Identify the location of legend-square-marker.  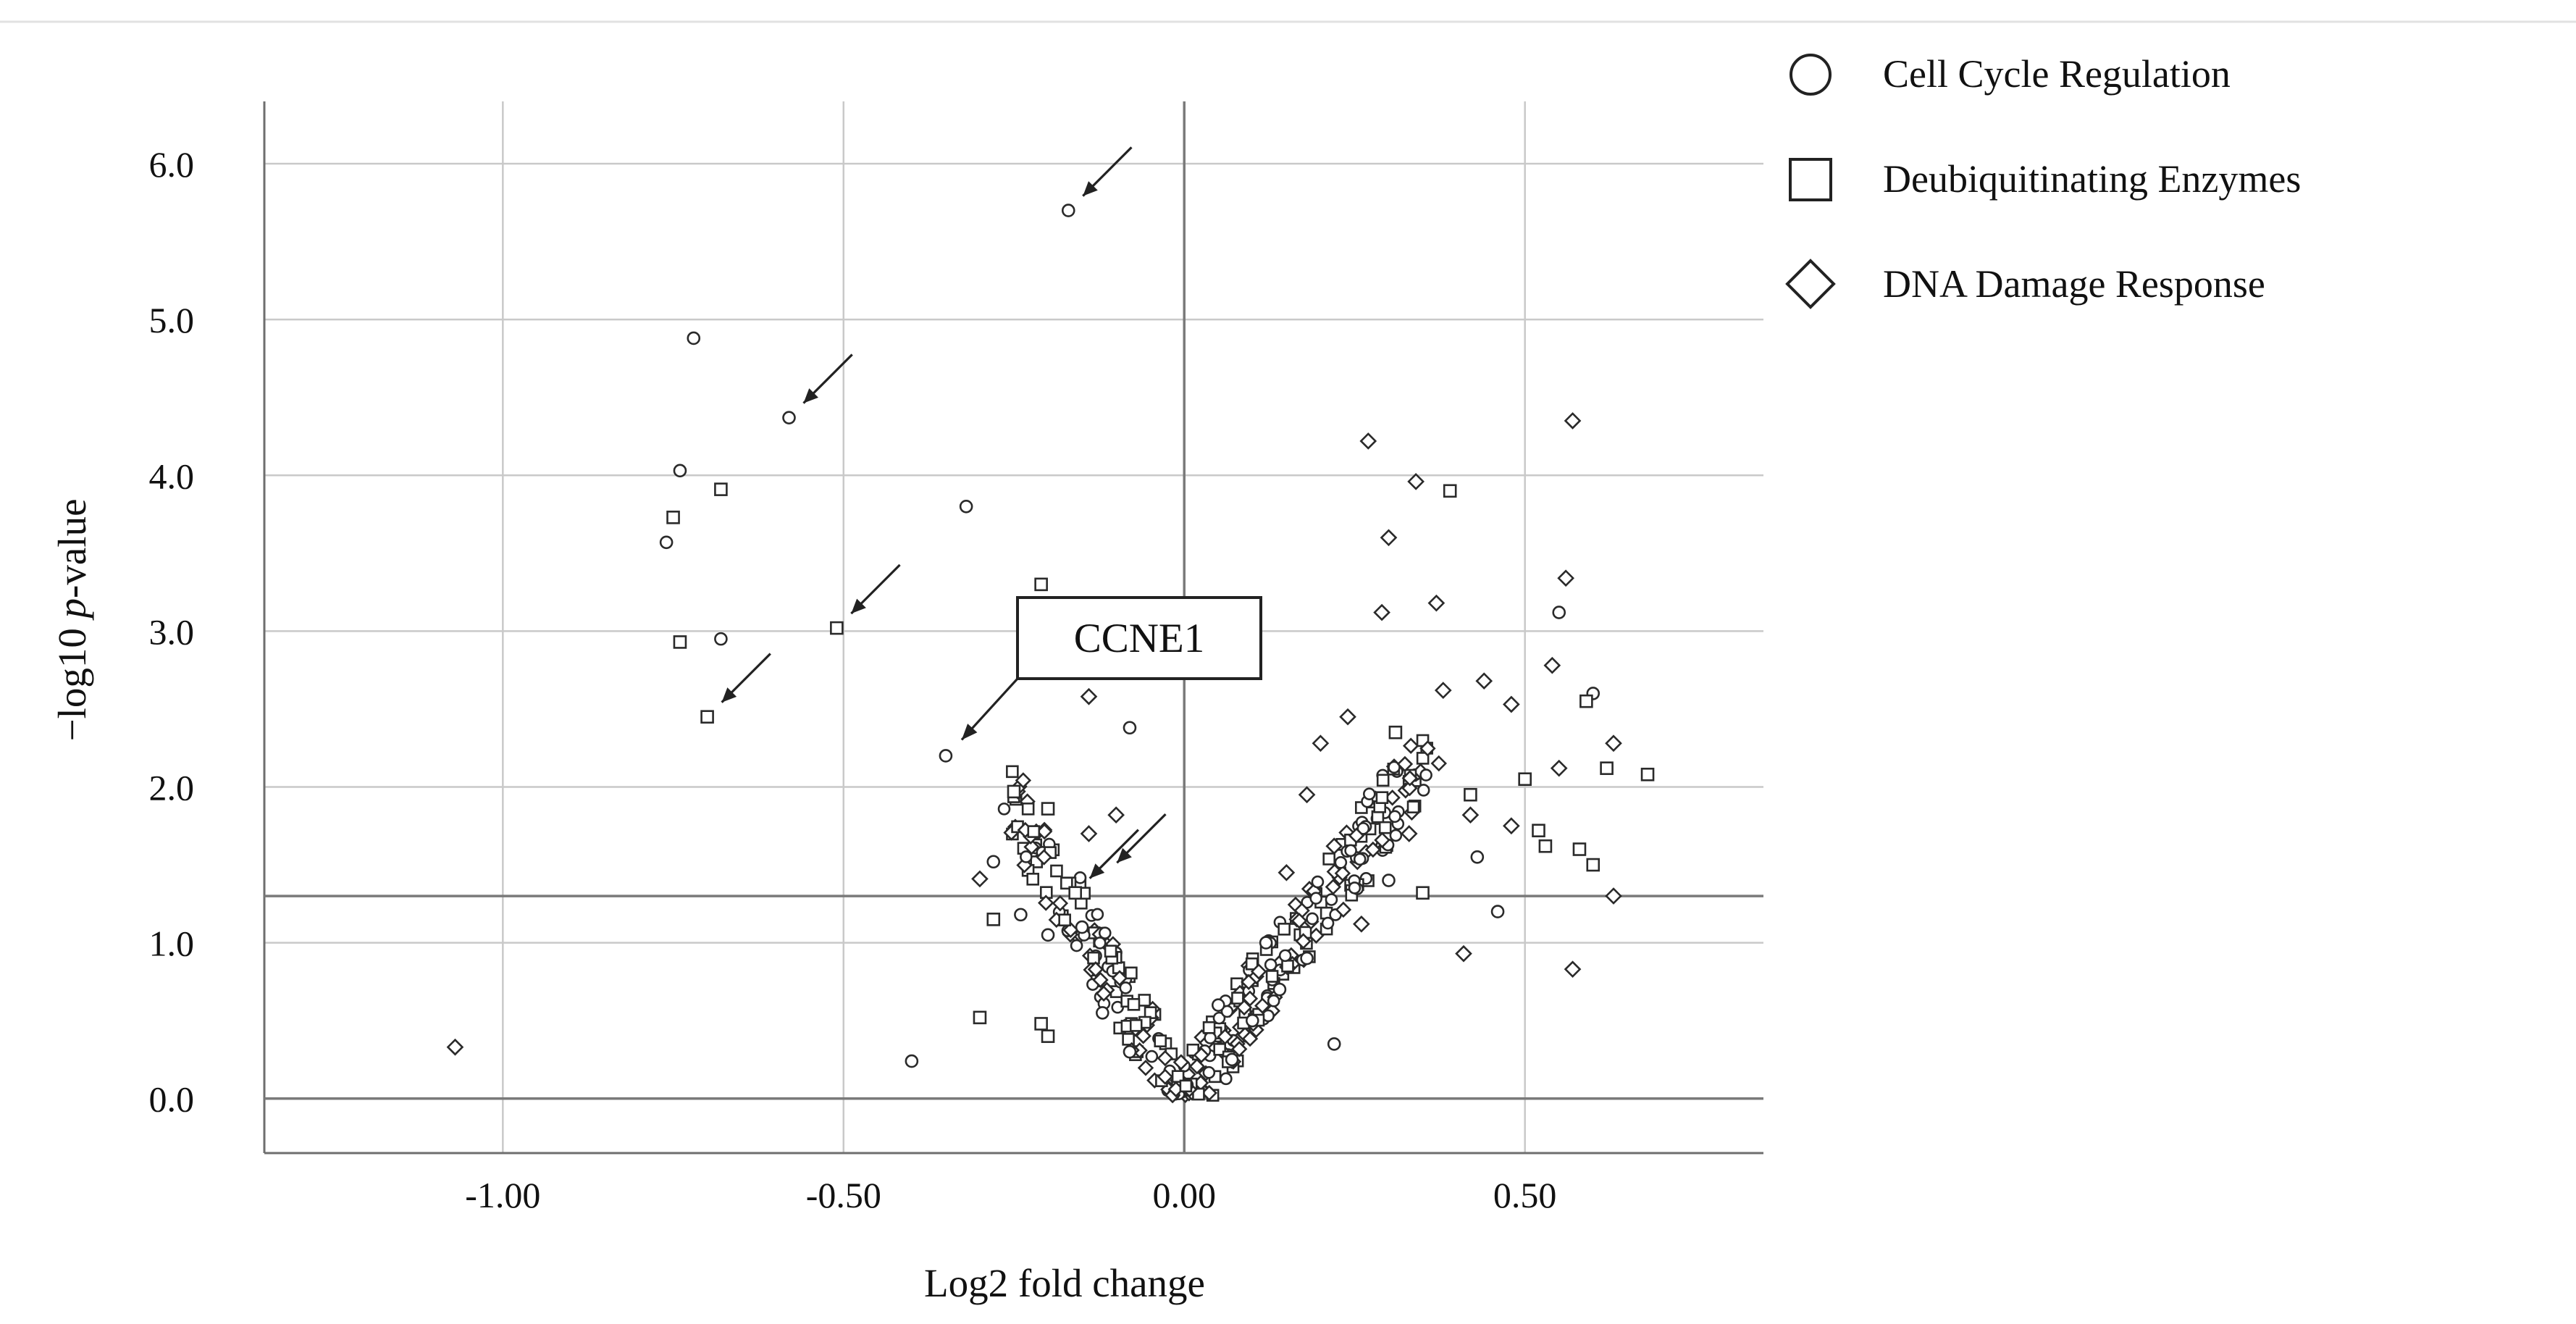
(1810, 179).